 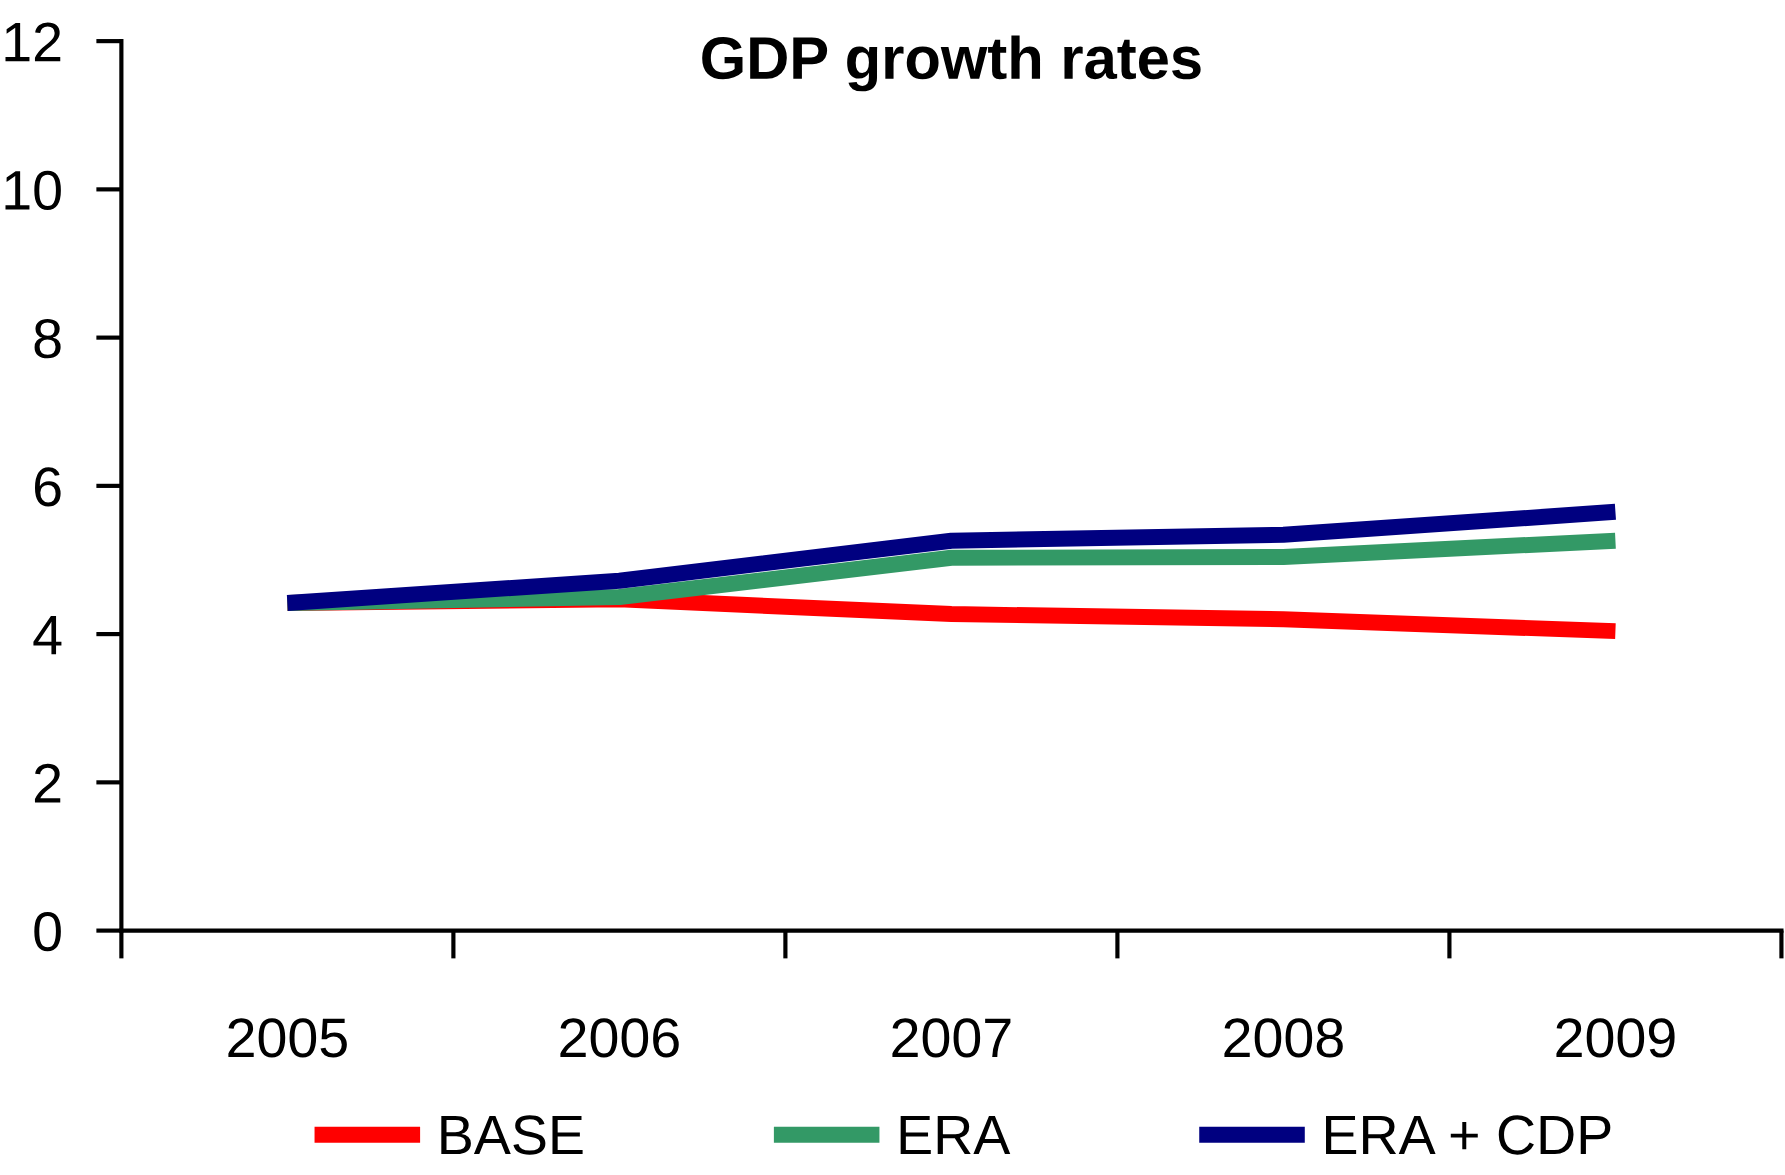 What do you see at coordinates (955, 1135) in the screenshot?
I see `legend-label: ERA` at bounding box center [955, 1135].